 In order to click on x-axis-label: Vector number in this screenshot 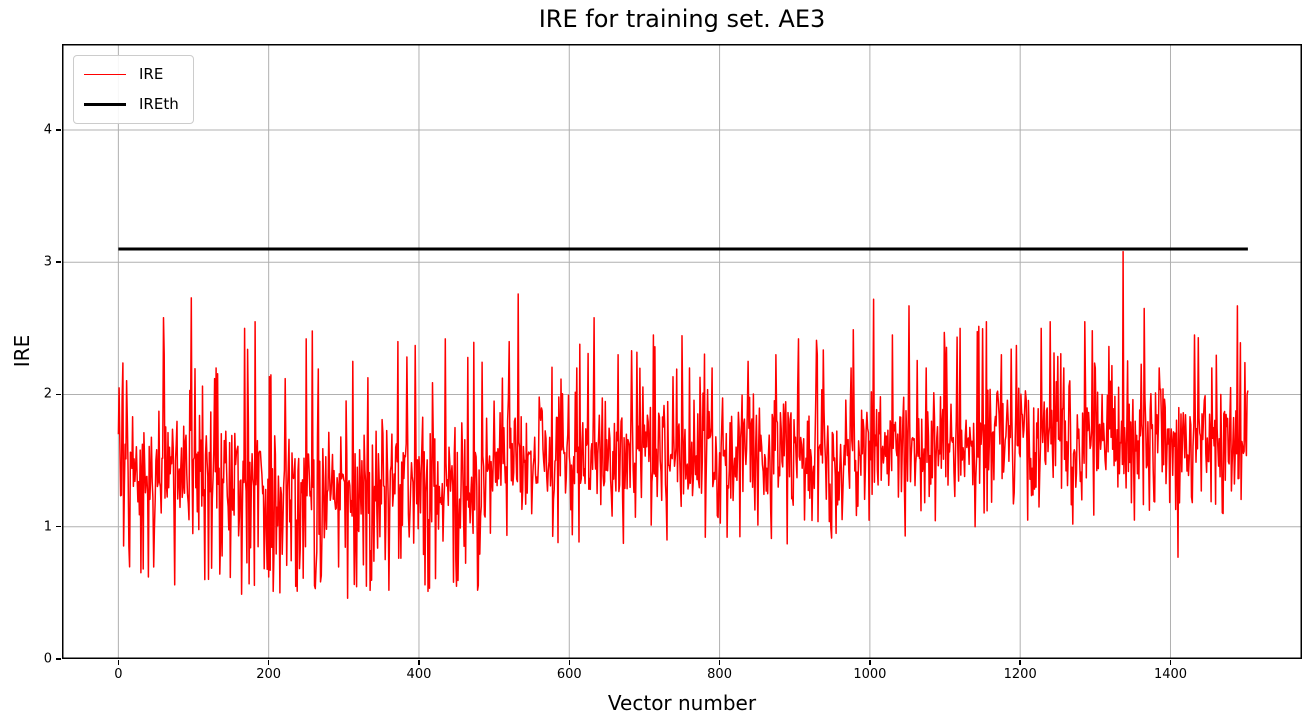, I will do `click(682, 703)`.